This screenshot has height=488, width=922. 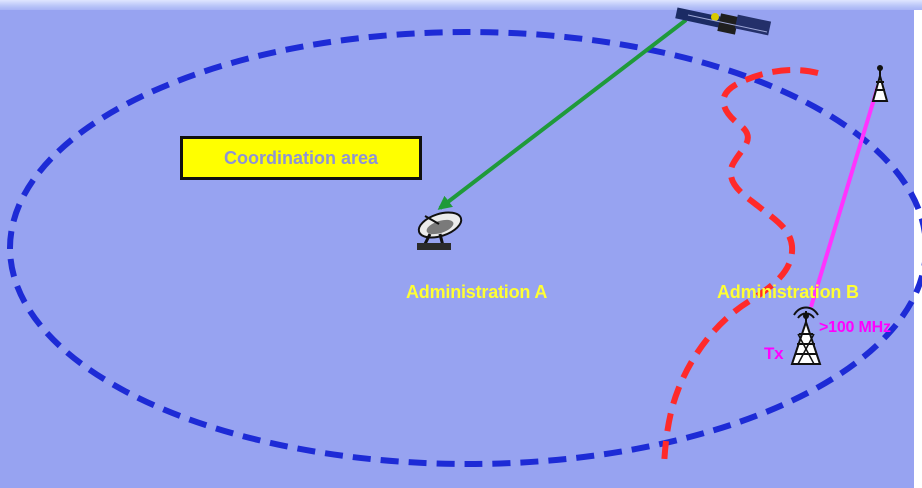 I want to click on coordination-area-box: Coordination area, so click(x=301, y=158).